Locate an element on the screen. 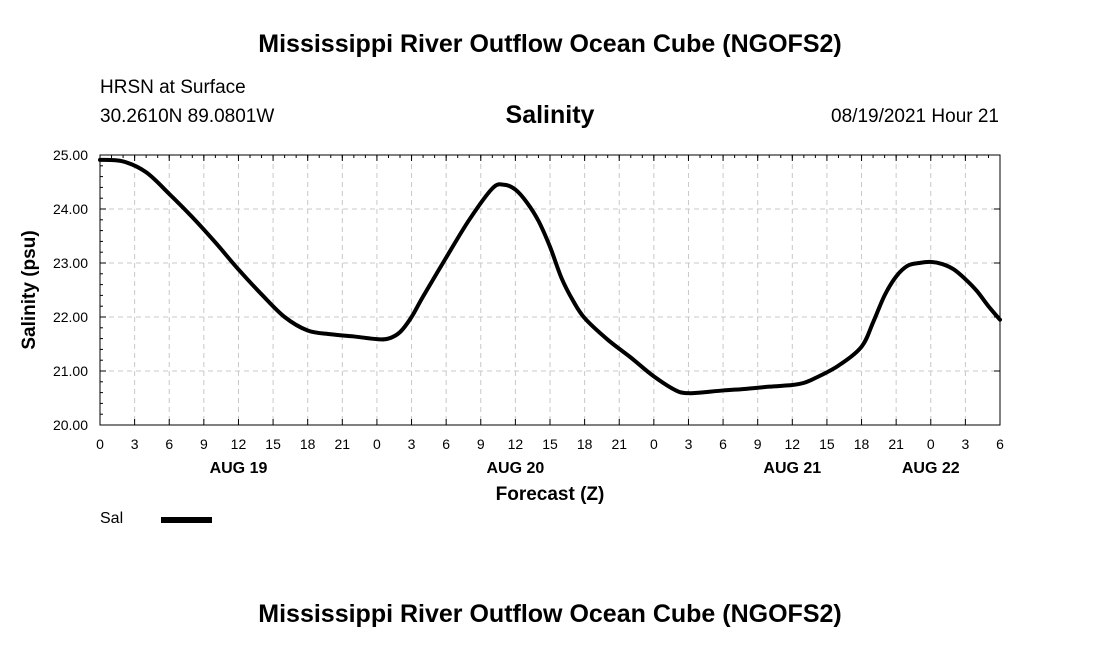 This screenshot has width=1100, height=650. y-tick-label: 21.00 is located at coordinates (70, 371).